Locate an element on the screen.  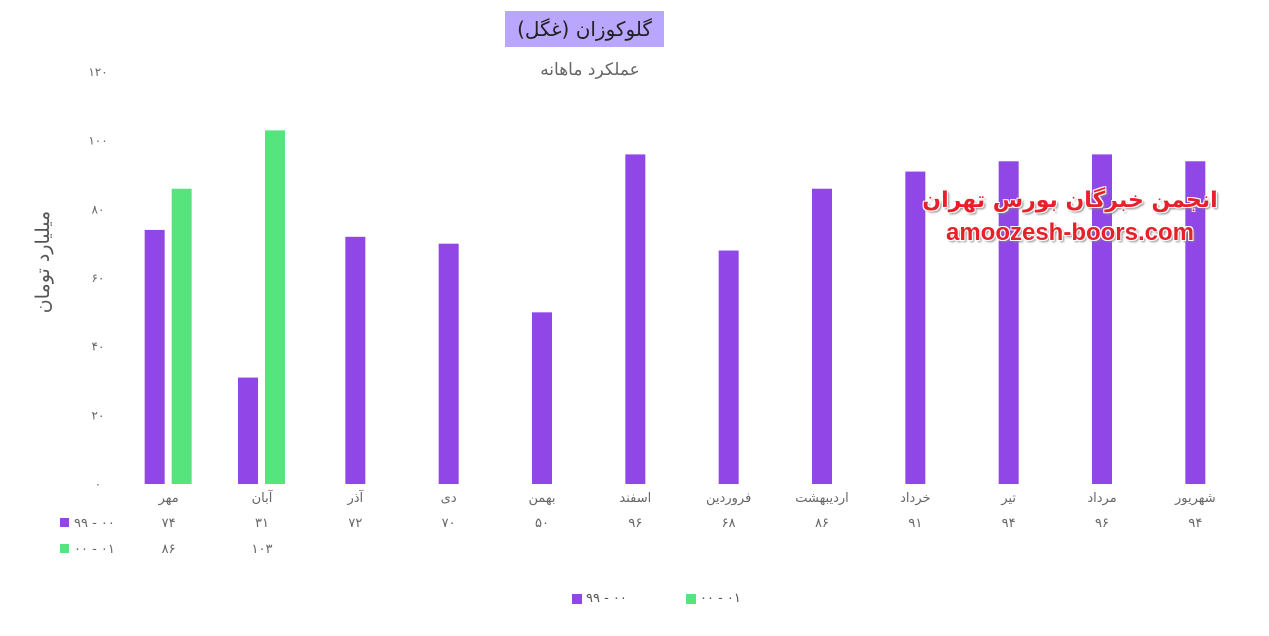
table-row-header: ۹۹ - ۰۰ is located at coordinates (94, 523).